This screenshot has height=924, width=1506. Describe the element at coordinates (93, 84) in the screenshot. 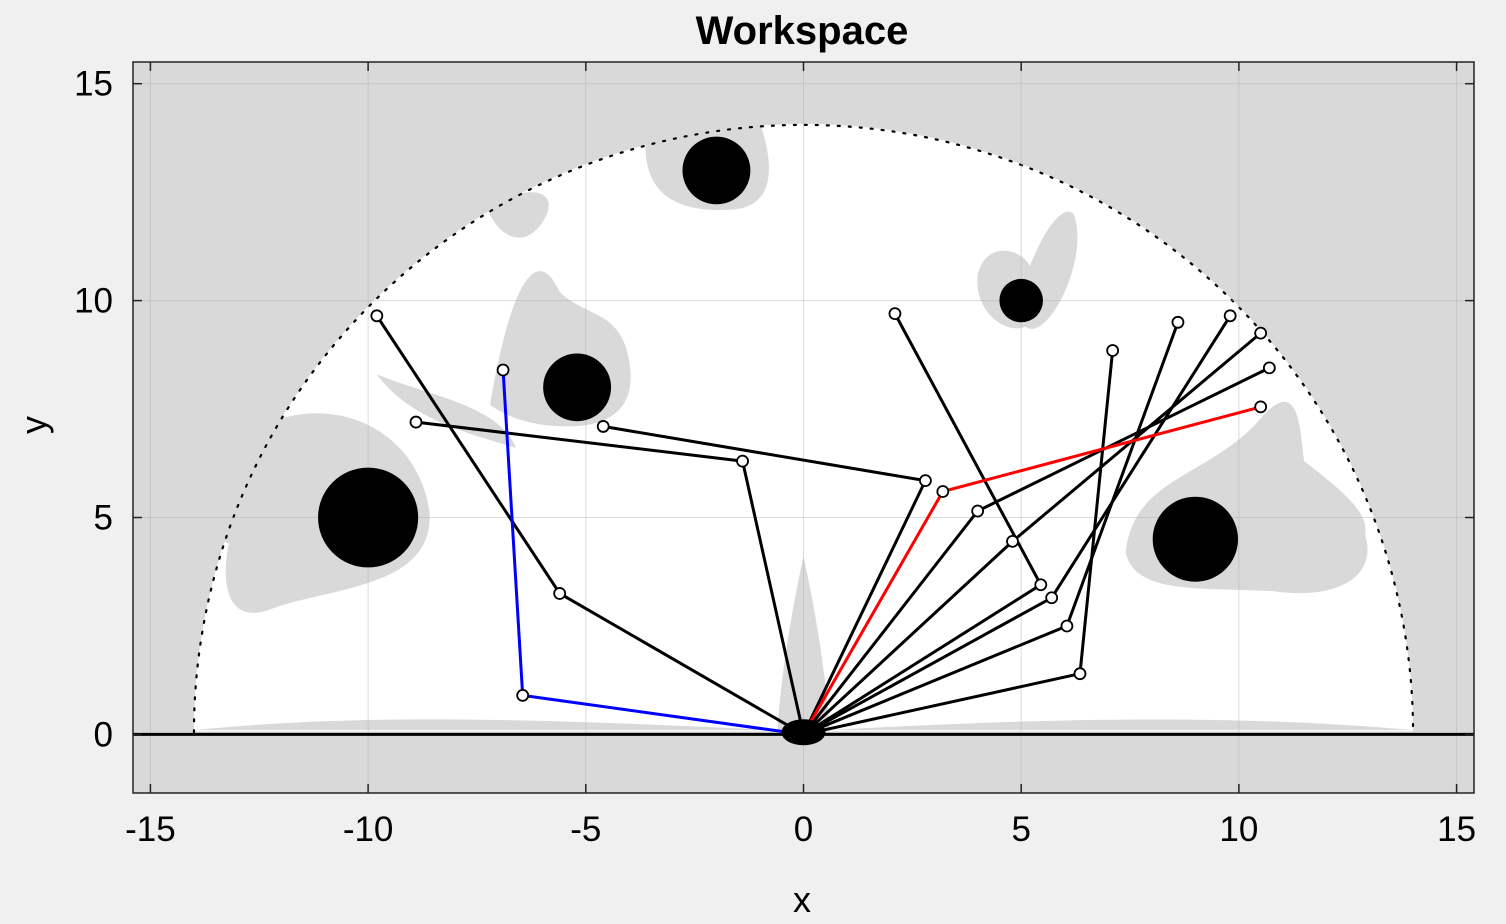

I see `y-tick-label: 15` at that location.